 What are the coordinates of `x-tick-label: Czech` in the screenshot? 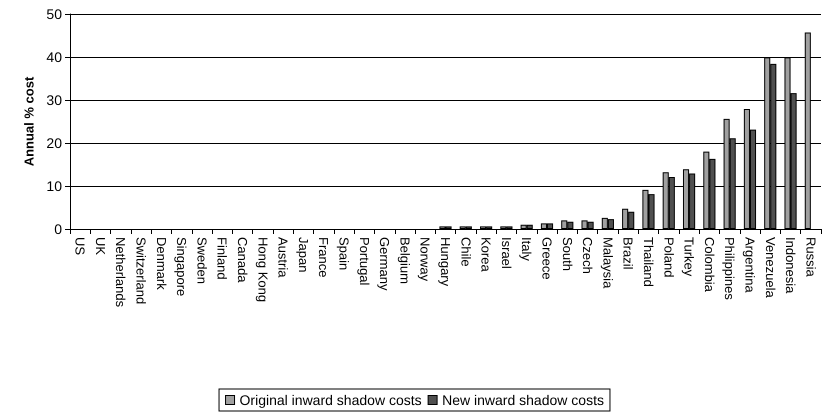 It's located at (588, 255).